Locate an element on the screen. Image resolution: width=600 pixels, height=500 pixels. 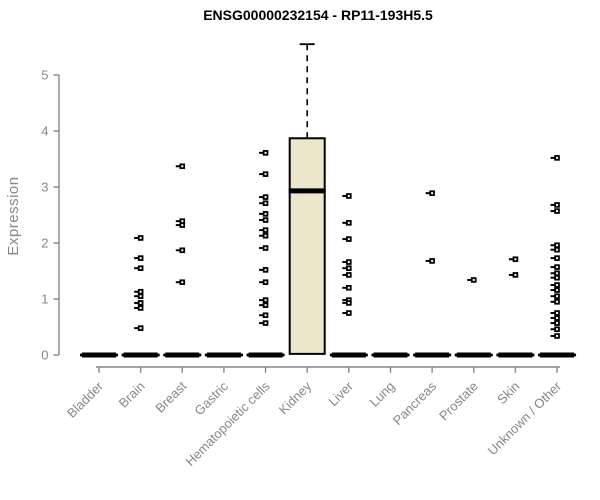
zero-box-bladder is located at coordinates (99, 355).